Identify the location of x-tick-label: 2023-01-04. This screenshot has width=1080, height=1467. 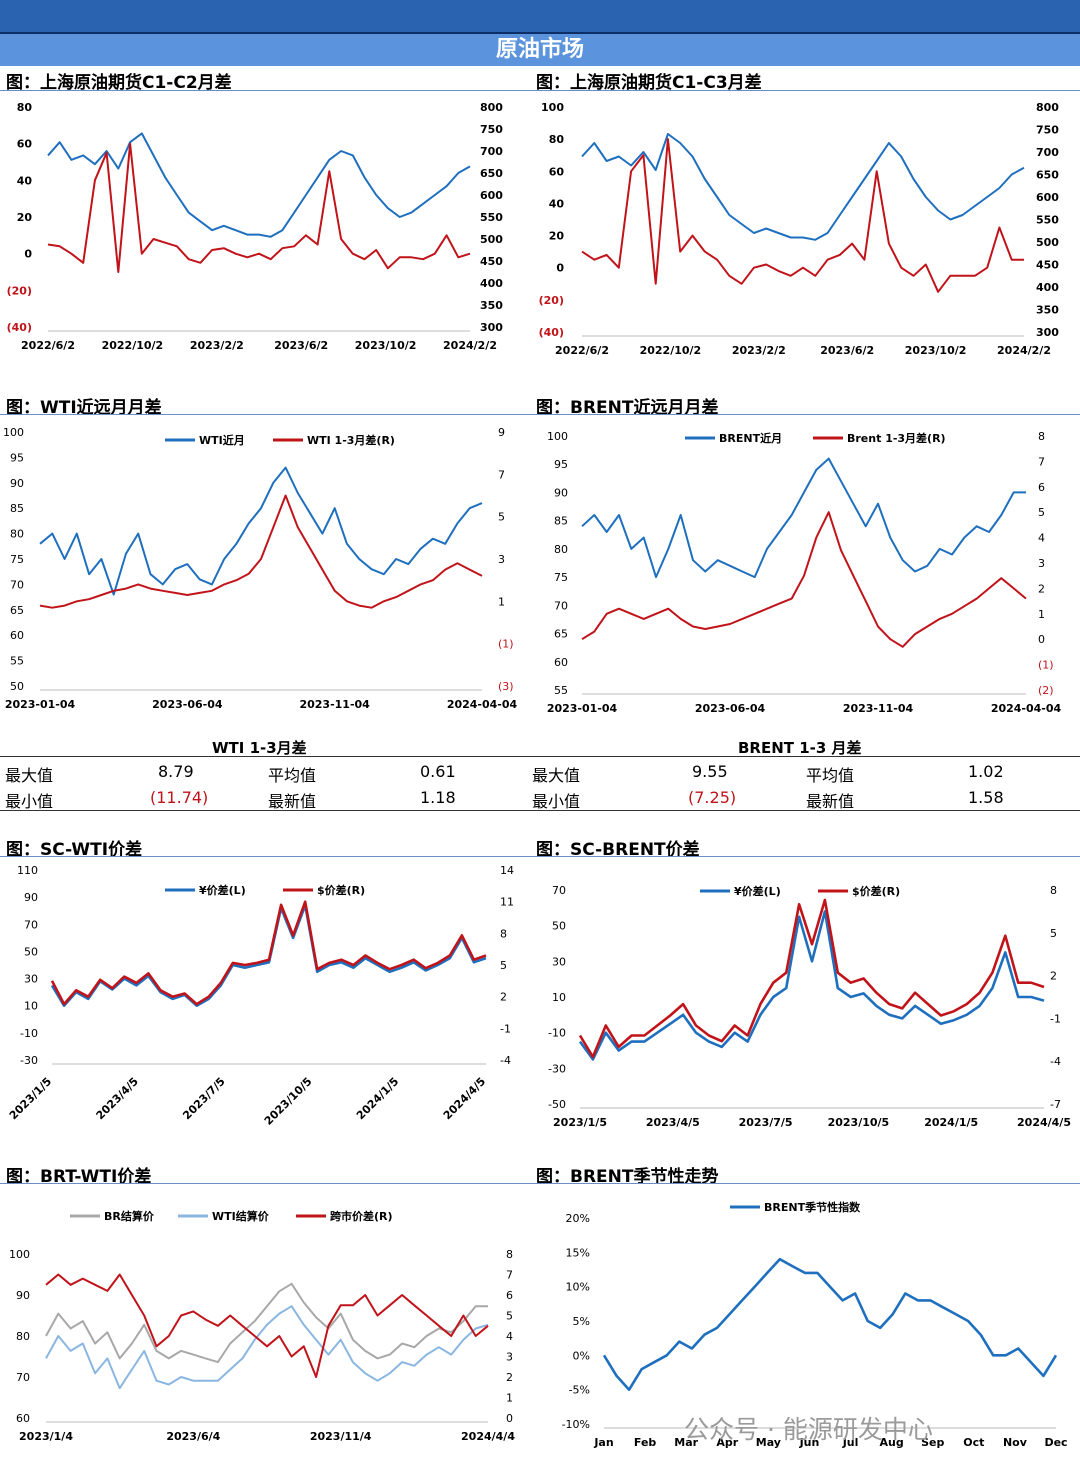
(40, 704).